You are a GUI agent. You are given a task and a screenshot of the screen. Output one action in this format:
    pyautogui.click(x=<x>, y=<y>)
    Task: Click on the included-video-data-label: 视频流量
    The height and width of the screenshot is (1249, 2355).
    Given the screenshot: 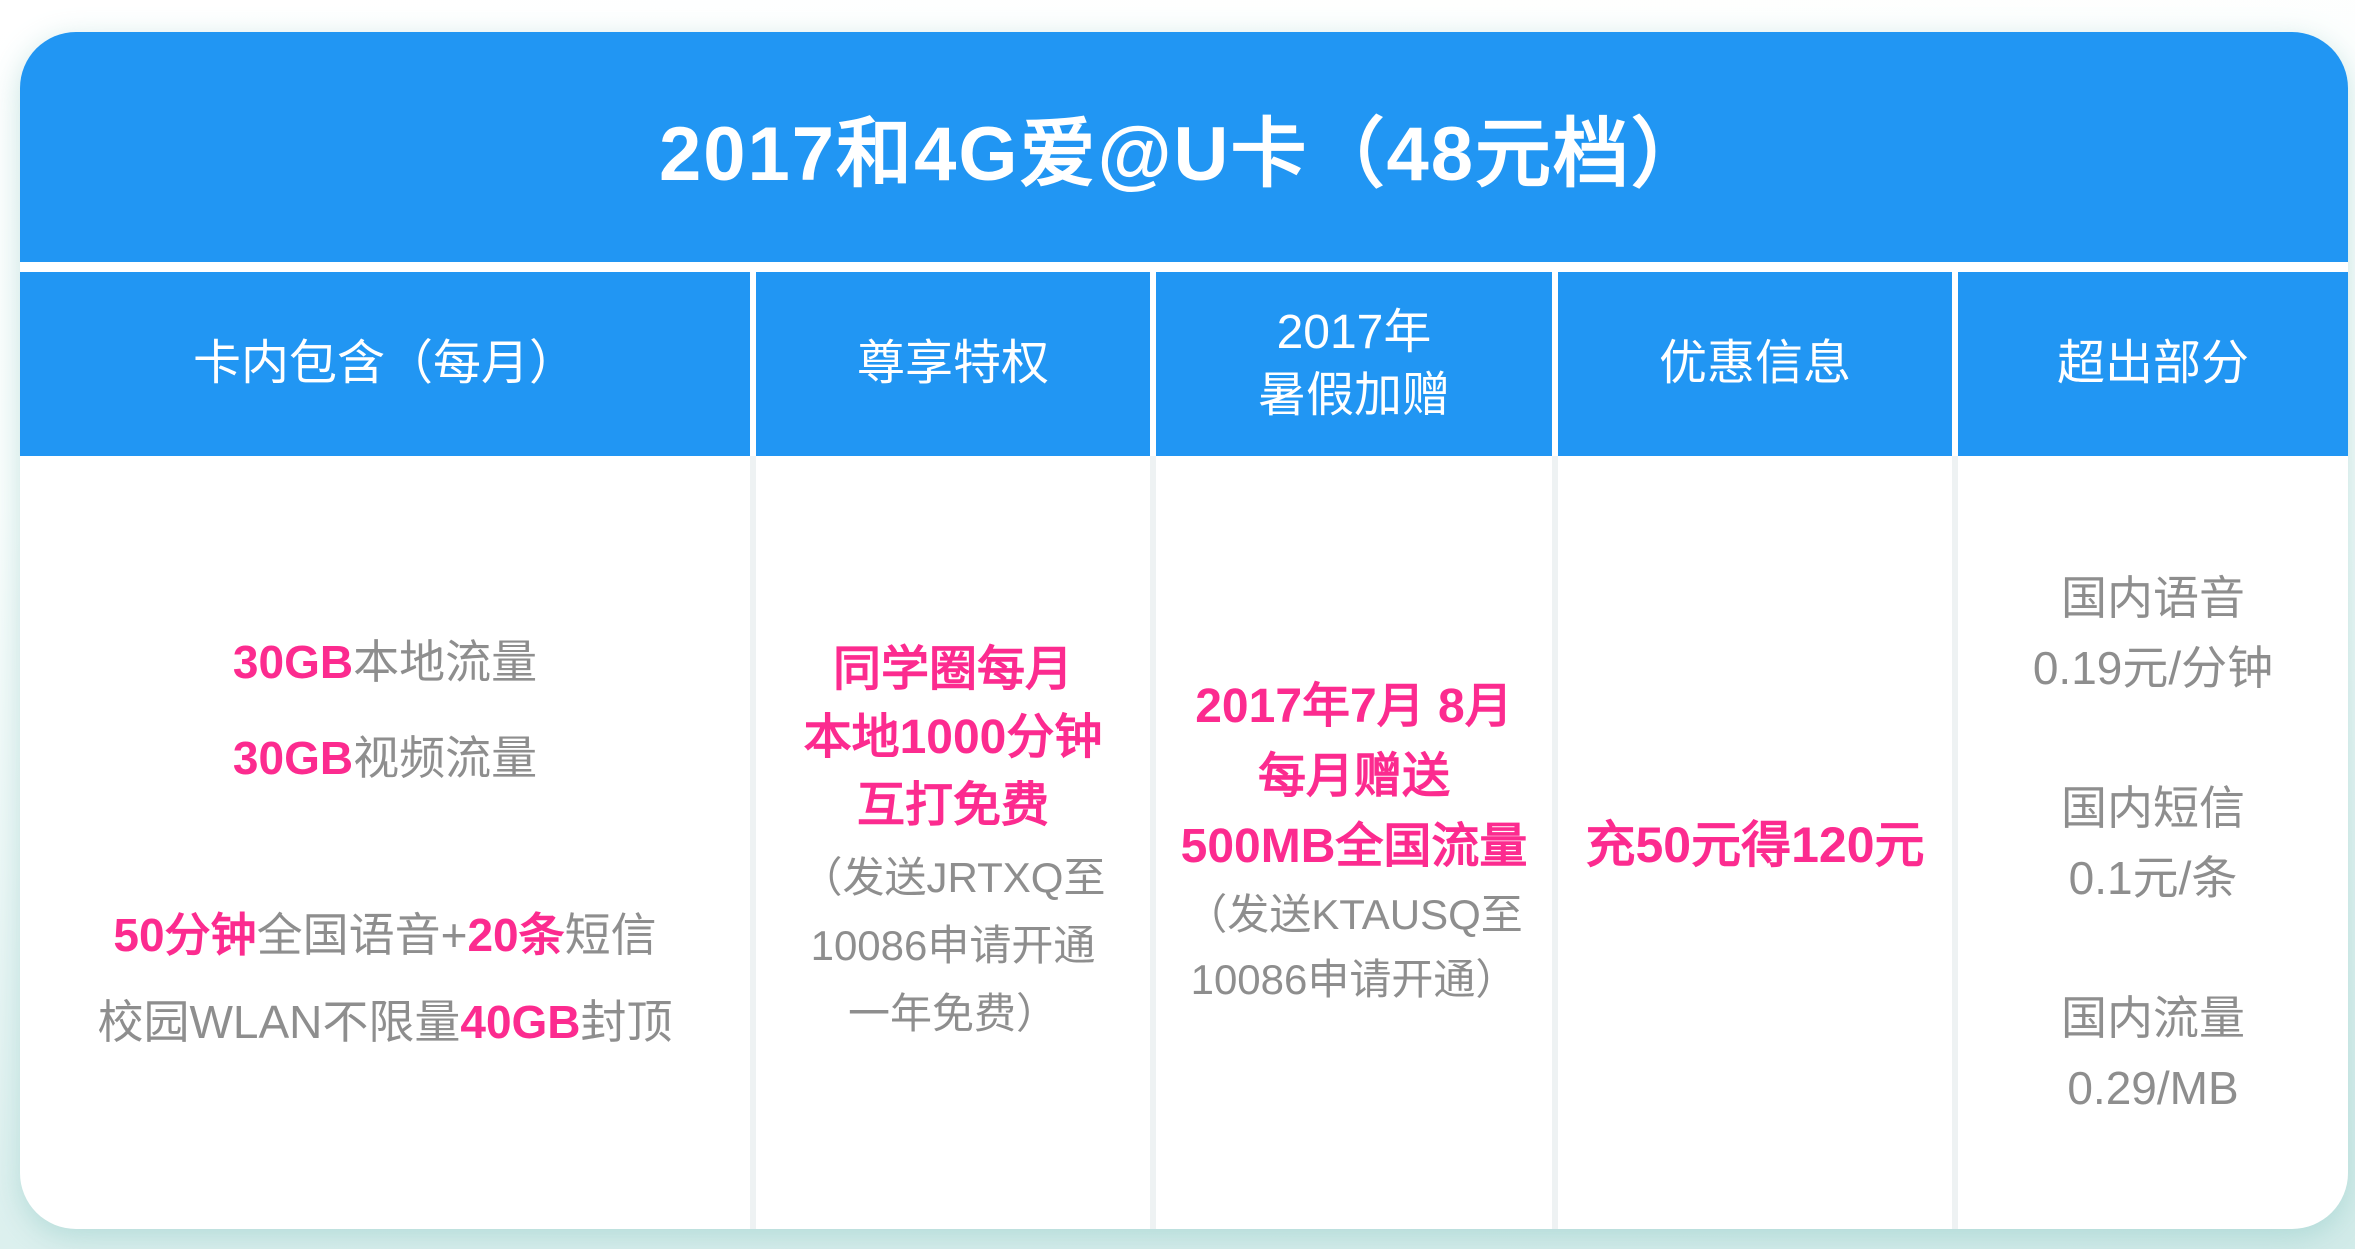 What is the action you would take?
    pyautogui.click(x=445, y=758)
    